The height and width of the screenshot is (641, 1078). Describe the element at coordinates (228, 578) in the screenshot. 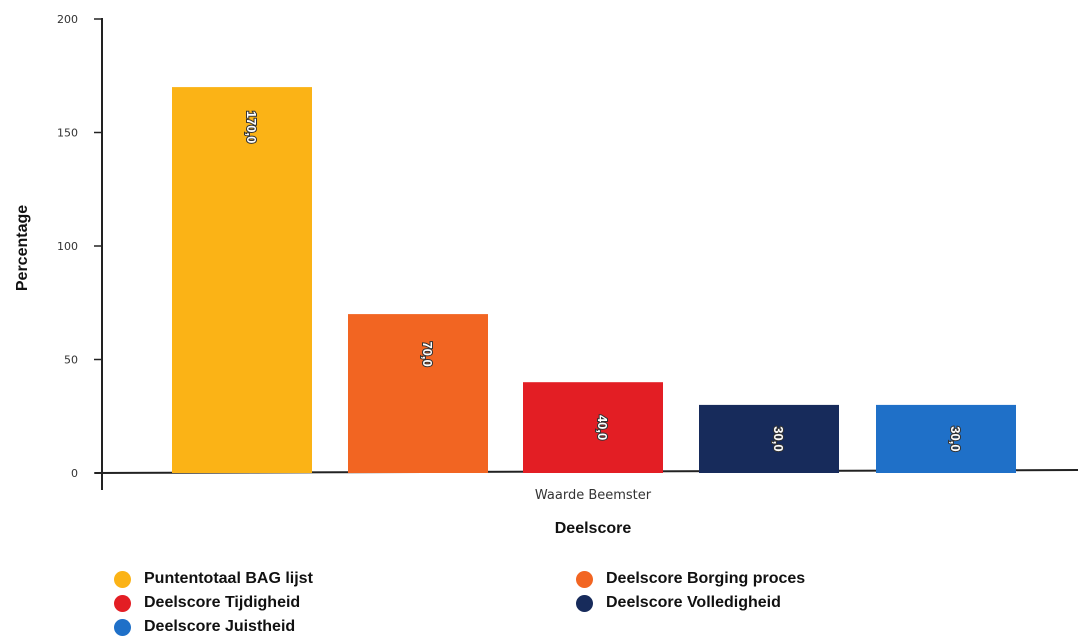

I see `legend-label: Puntentotaal BAG lijst` at that location.